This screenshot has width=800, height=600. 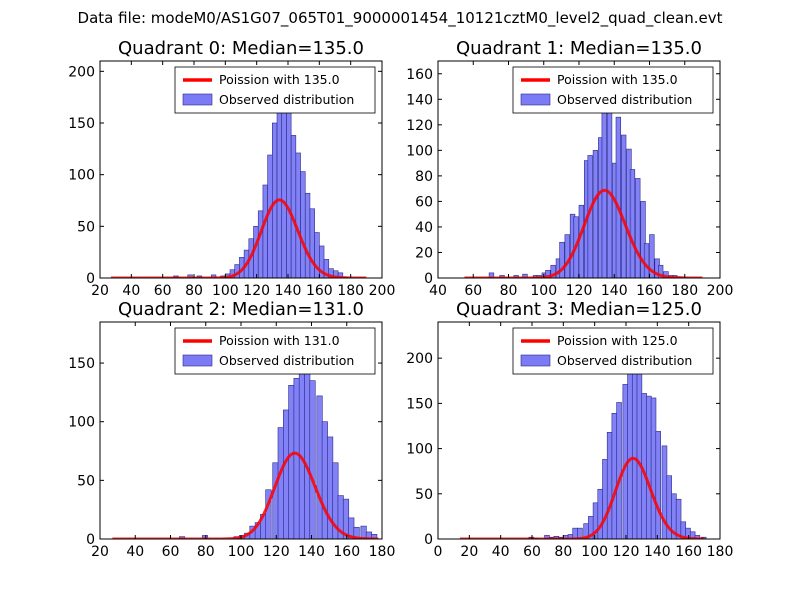 I want to click on legend: Poission with 135.0 Observed distribution, so click(x=613, y=90).